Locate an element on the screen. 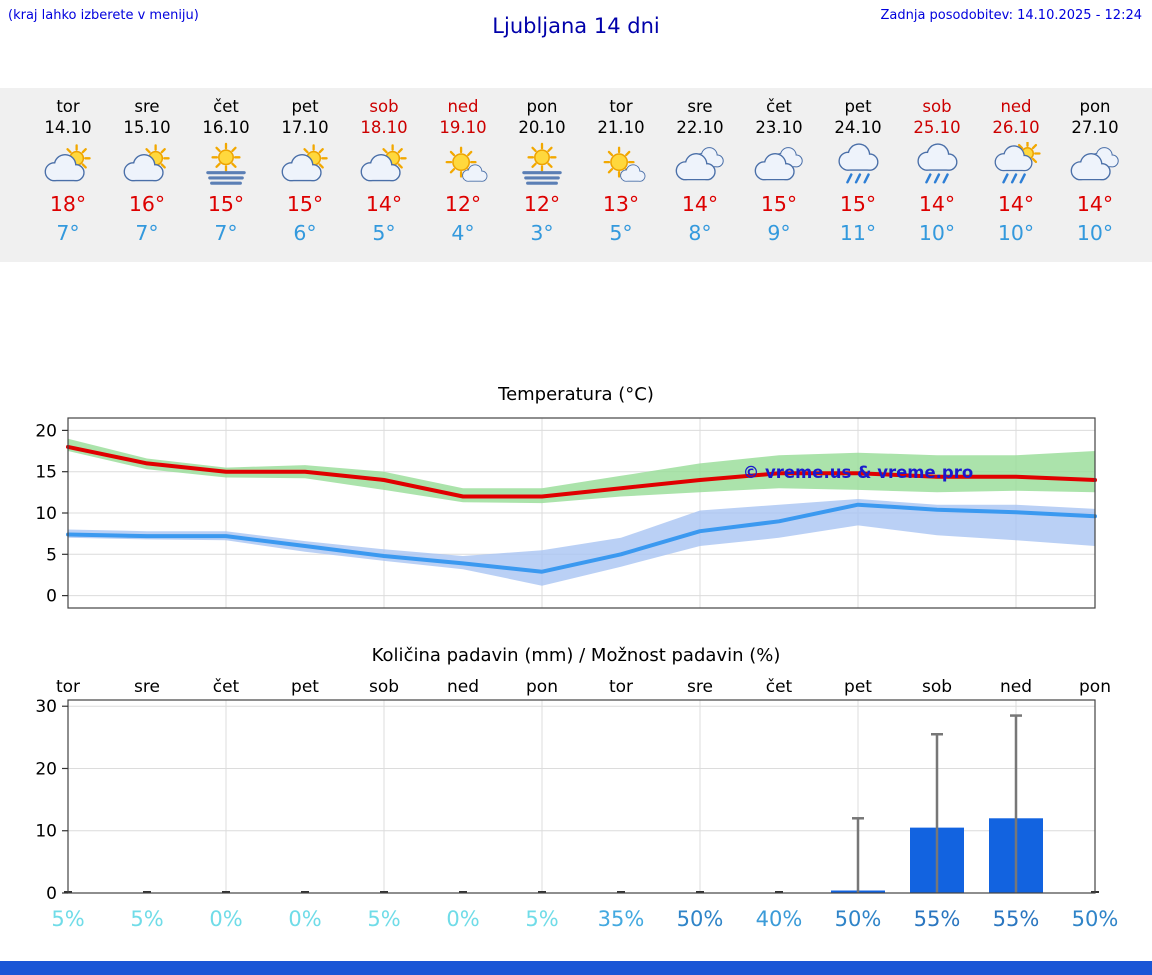 This screenshot has width=1152, height=975. percent-label: 5% is located at coordinates (541, 919).